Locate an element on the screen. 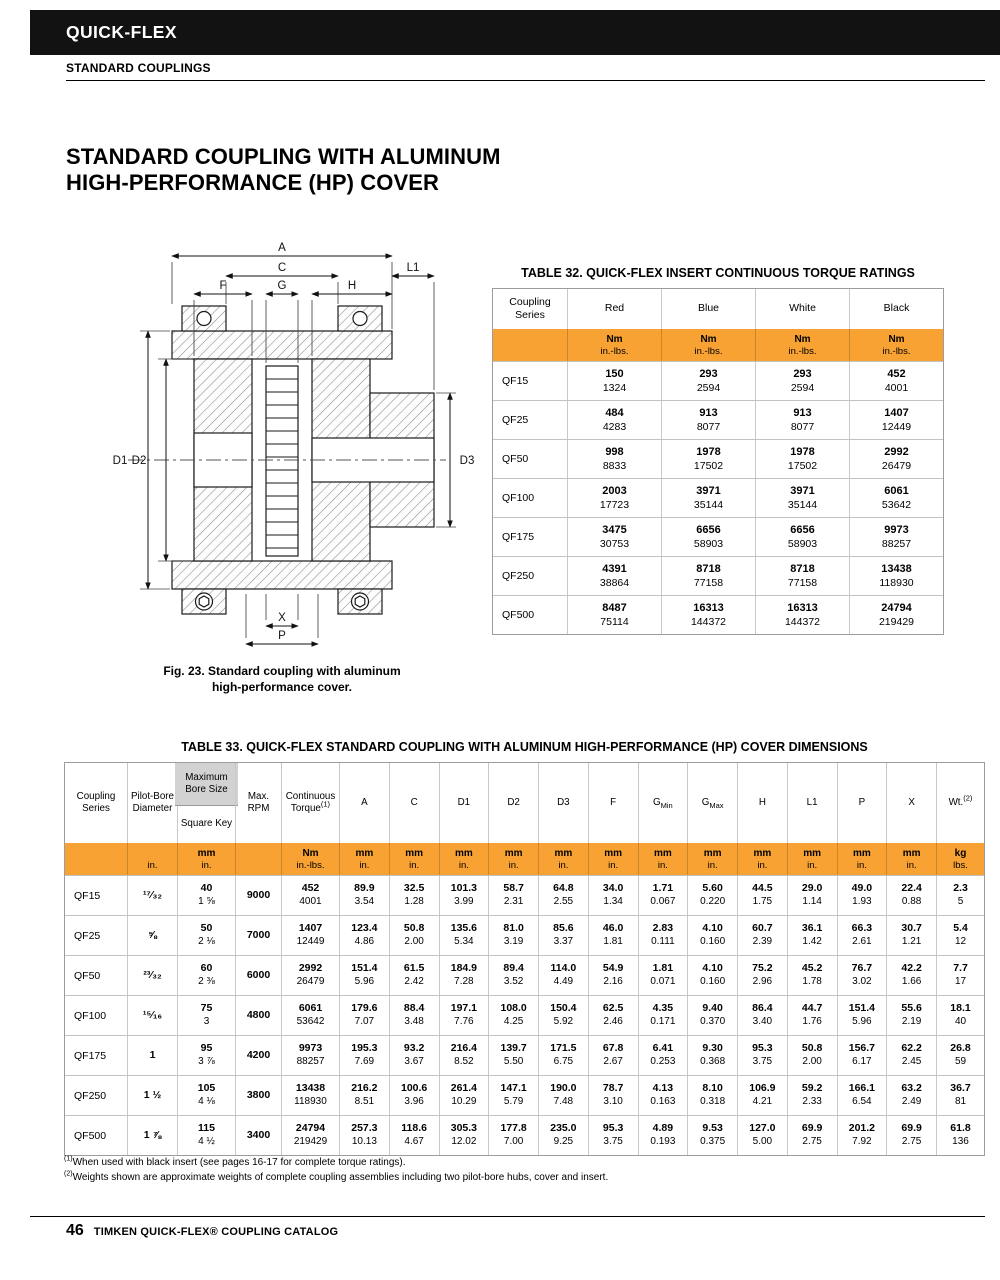 This screenshot has height=1280, width=1000. imperial-value: 3.52 is located at coordinates (513, 982).